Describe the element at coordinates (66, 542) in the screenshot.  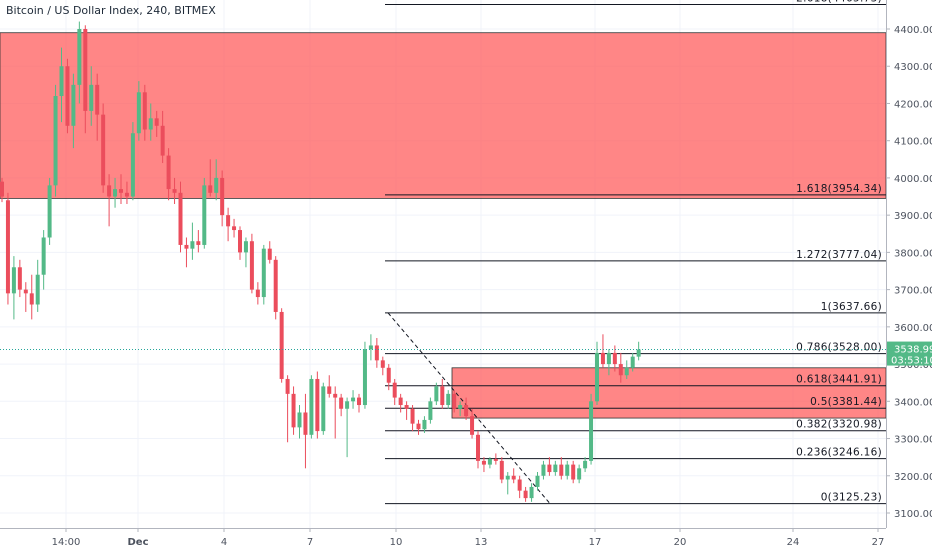
I see `x-tick-label: 14:00` at that location.